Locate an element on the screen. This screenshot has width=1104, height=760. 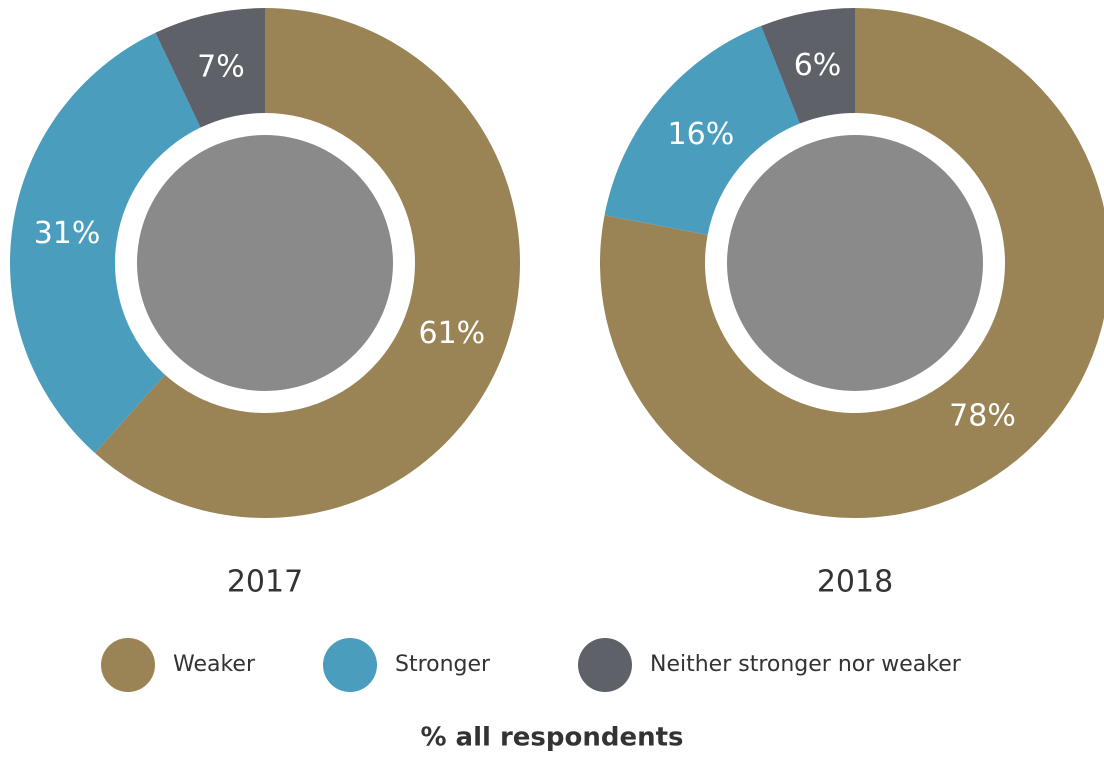
legend-label: Weaker is located at coordinates (214, 664).